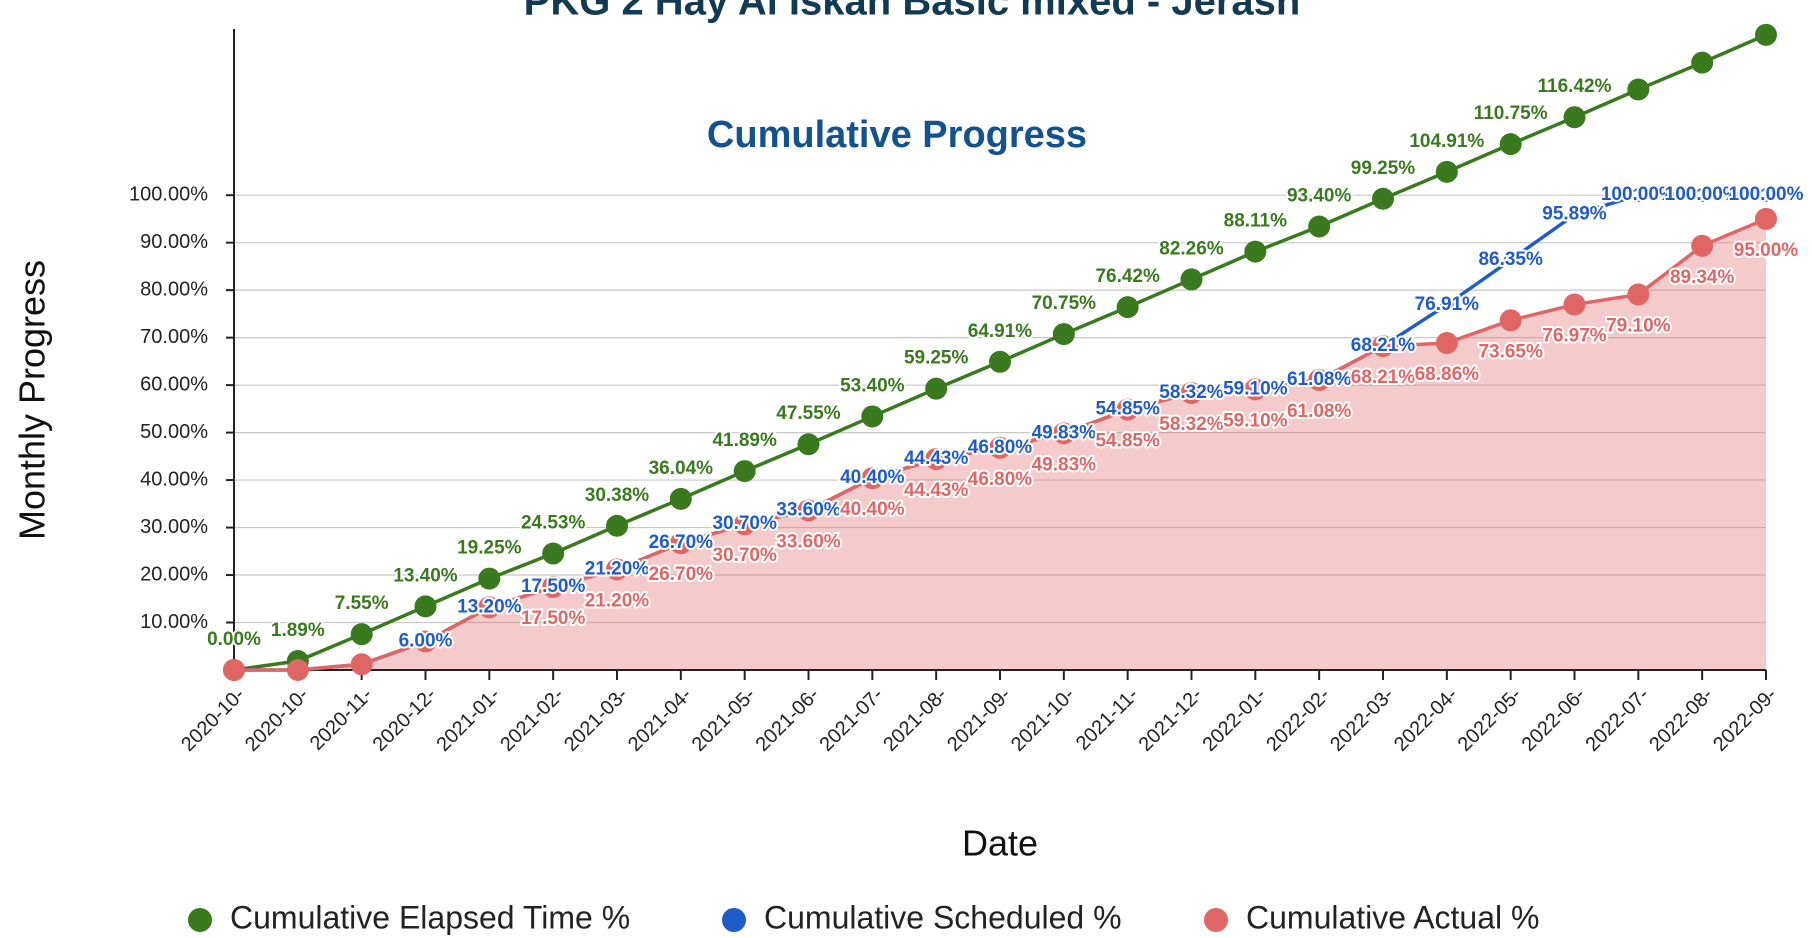  Describe the element at coordinates (298, 630) in the screenshot. I see `data-label: 1.89%` at that location.